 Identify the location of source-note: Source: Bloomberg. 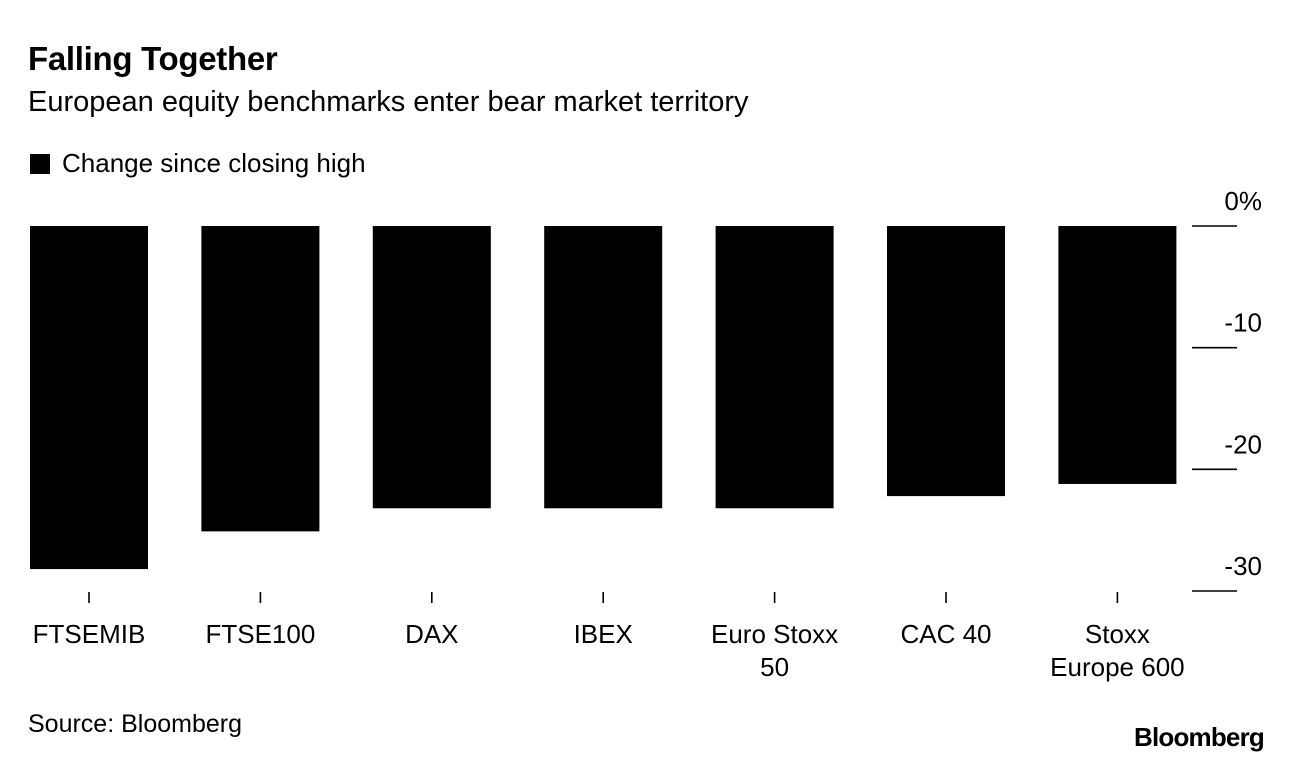
(135, 724).